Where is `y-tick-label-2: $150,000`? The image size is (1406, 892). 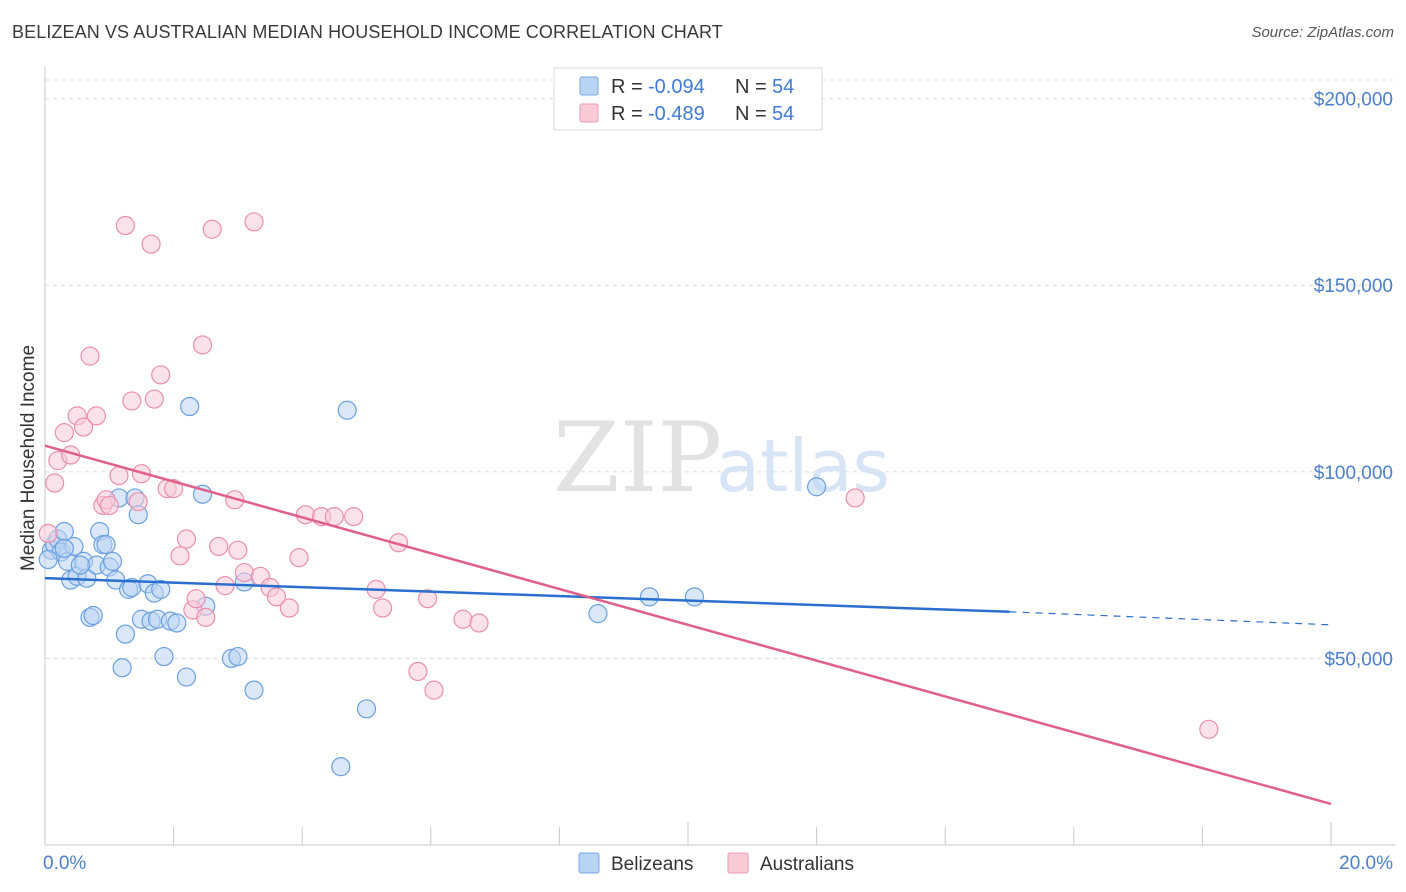
y-tick-label-2: $150,000 is located at coordinates (1353, 286).